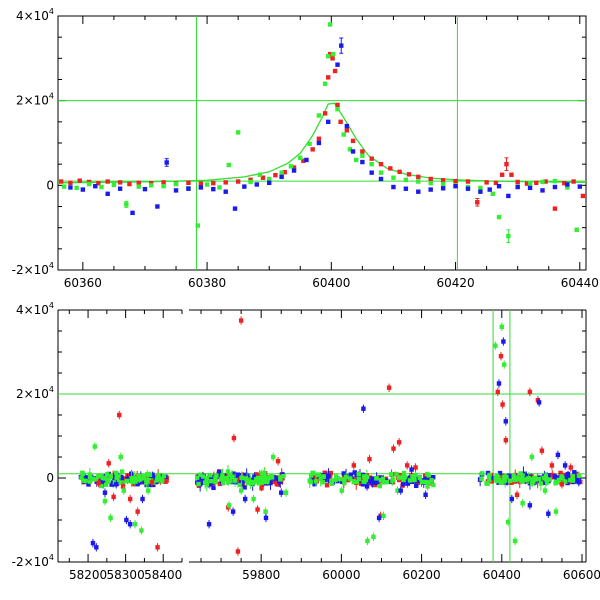 The width and height of the screenshot is (600, 600). What do you see at coordinates (32, 394) in the screenshot?
I see `y-tick-mantissa: 2×10` at bounding box center [32, 394].